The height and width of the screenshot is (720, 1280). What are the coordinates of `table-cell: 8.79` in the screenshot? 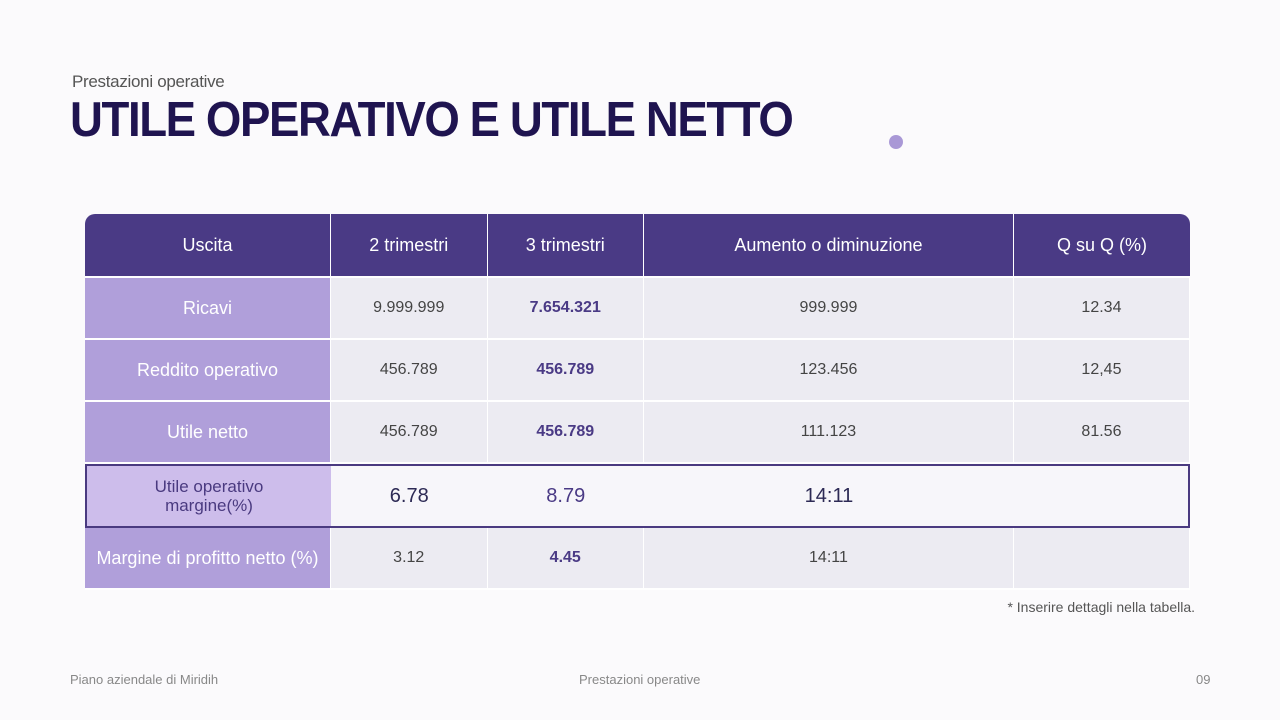 It's located at (565, 496).